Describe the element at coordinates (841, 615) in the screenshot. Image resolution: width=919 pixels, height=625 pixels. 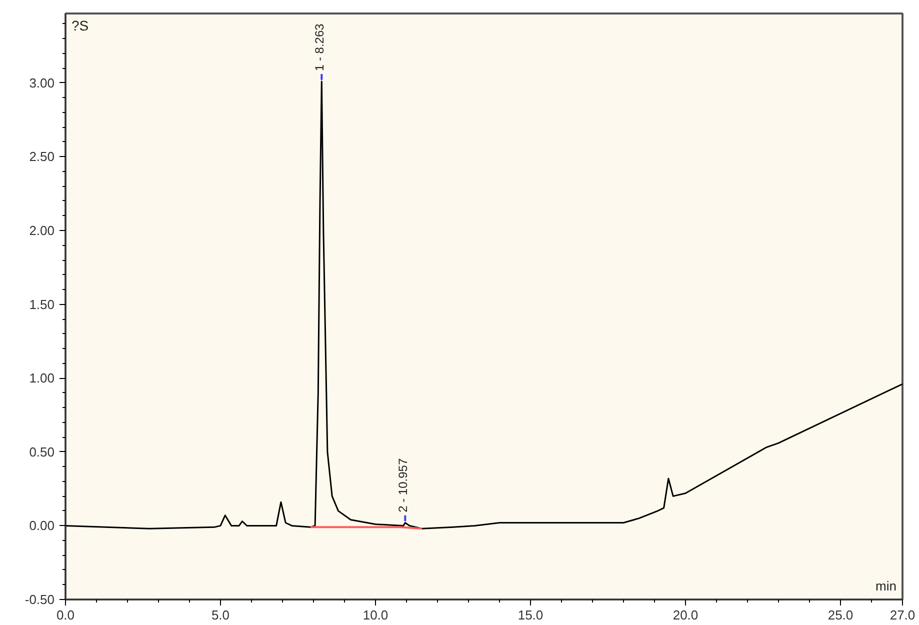
I see `x-tick-label: 25.0` at that location.